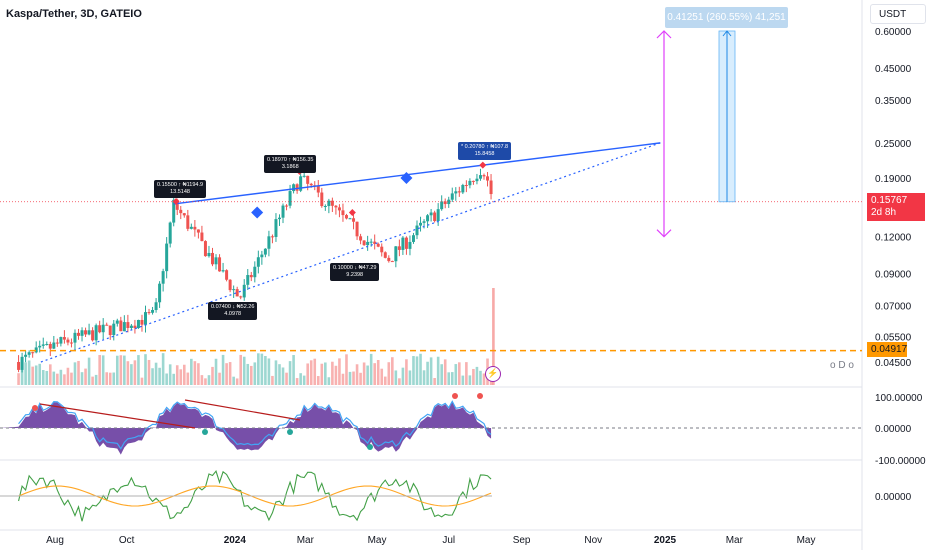  Describe the element at coordinates (485, 151) in the screenshot. I see `callout-high-3: * 0.20780 ↑ ₦107.8 15.8458` at that location.